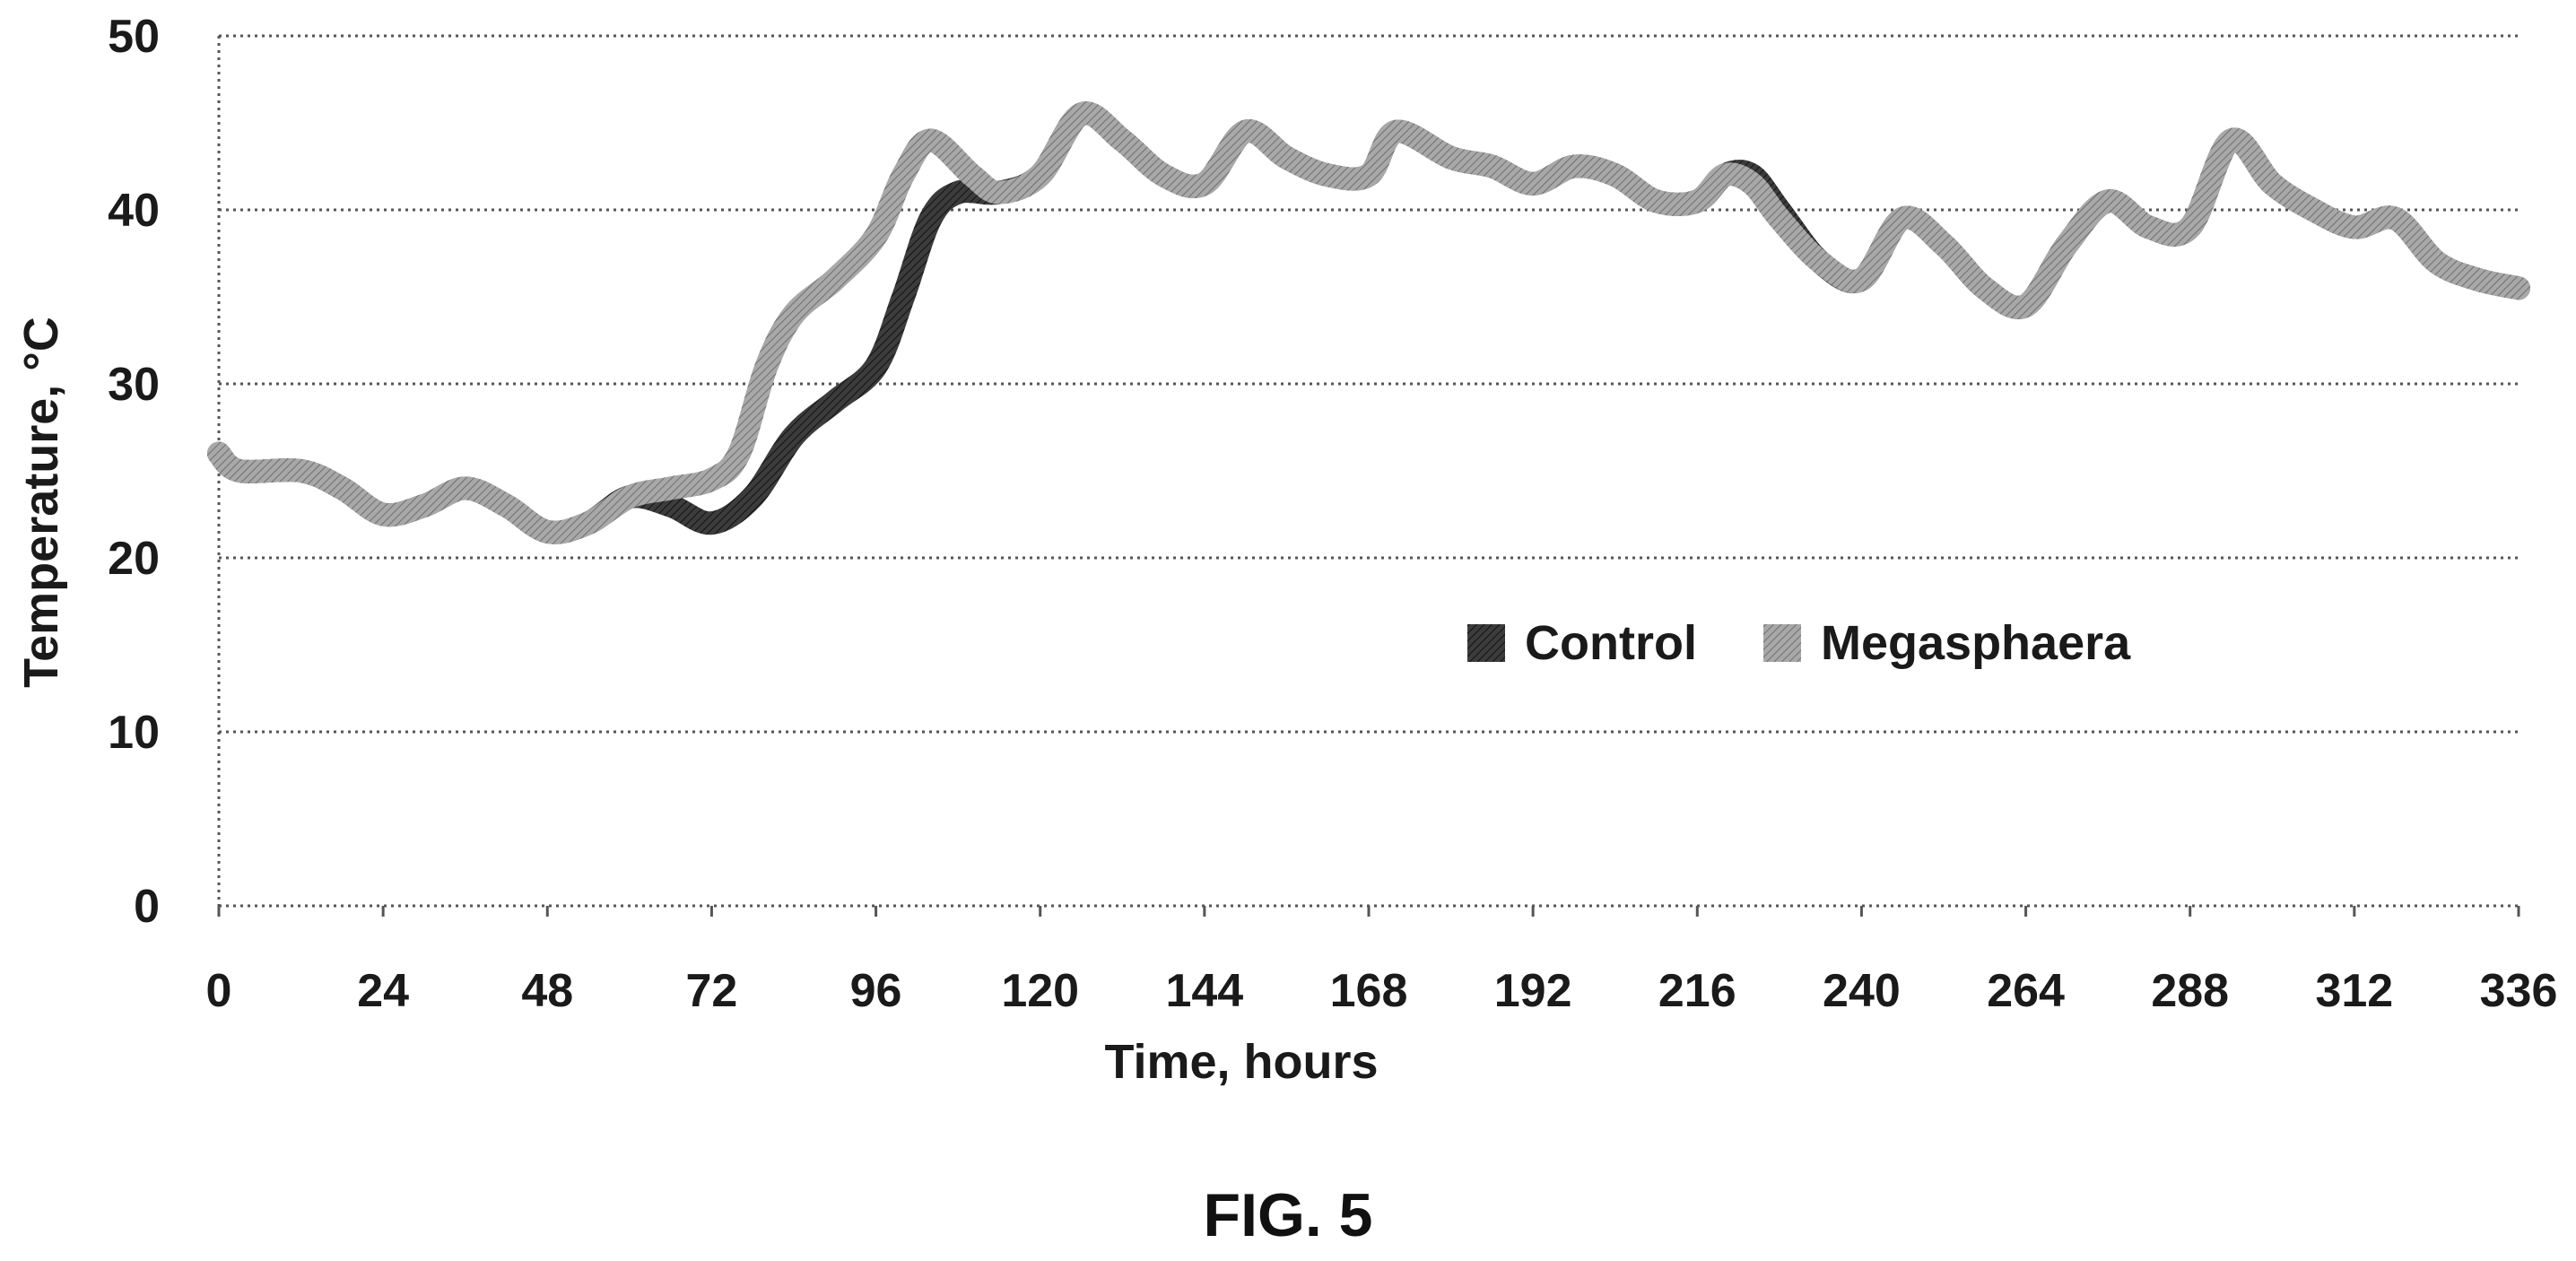  I want to click on x-tick-label: 312, so click(2354, 991).